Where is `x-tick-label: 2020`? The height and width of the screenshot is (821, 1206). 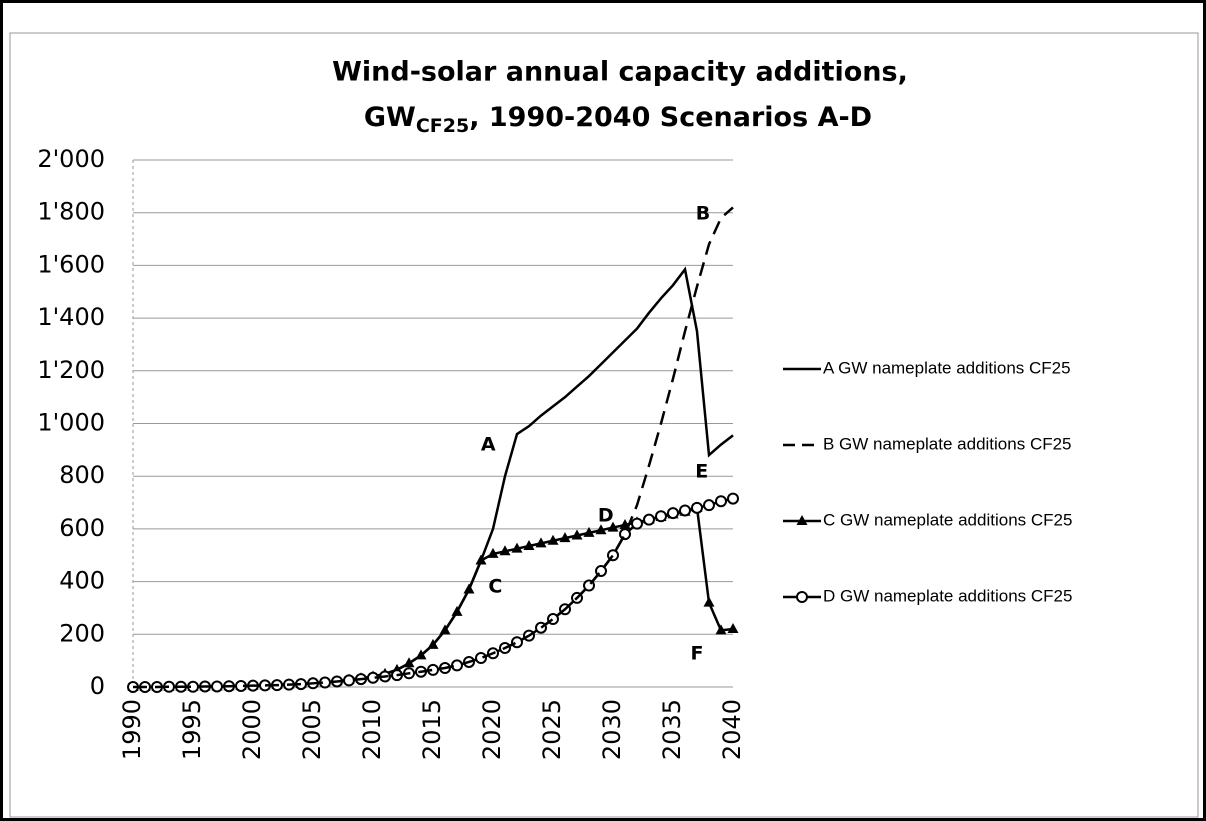
x-tick-label: 2020 is located at coordinates (492, 729).